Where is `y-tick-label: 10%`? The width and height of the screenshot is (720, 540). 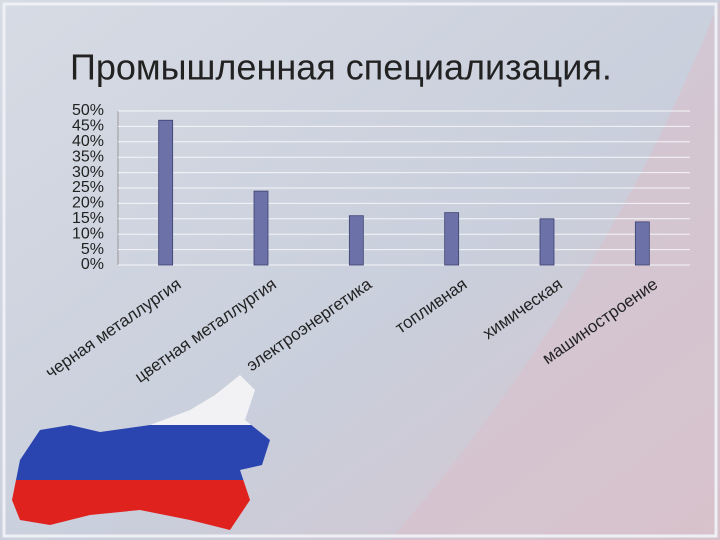 y-tick-label: 10% is located at coordinates (88, 233).